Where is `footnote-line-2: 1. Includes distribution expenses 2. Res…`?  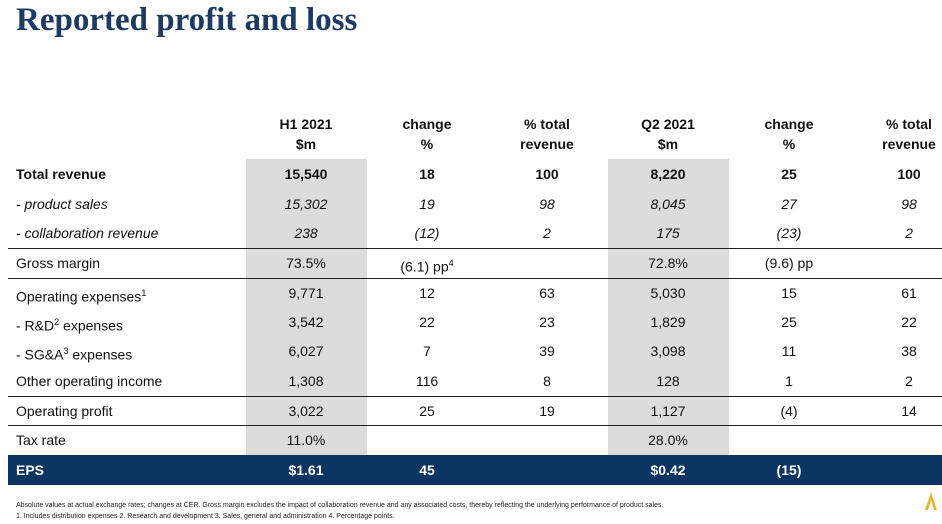 footnote-line-2: 1. Includes distribution expenses 2. Res… is located at coordinates (205, 516).